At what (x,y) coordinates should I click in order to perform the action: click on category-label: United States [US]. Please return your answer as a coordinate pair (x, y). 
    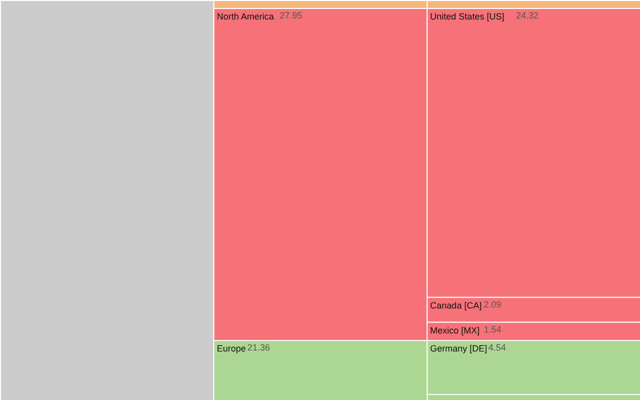
    Looking at the image, I should click on (467, 17).